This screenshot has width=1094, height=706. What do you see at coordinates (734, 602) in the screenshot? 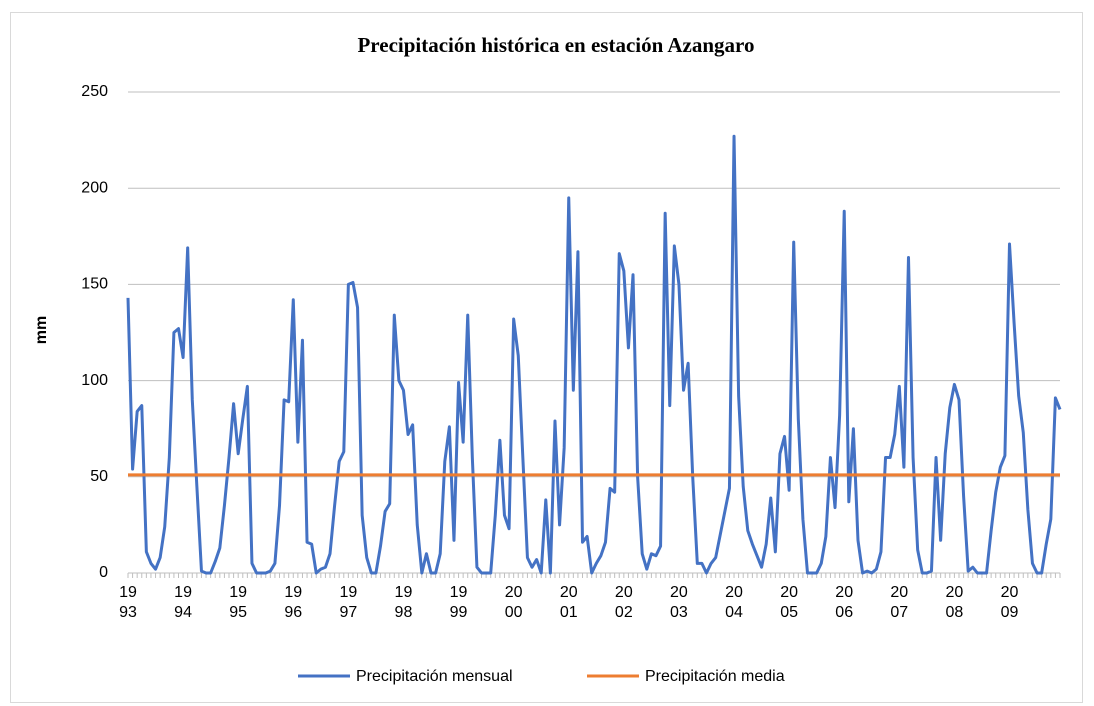
I see `x-tick-label: 2004` at bounding box center [734, 602].